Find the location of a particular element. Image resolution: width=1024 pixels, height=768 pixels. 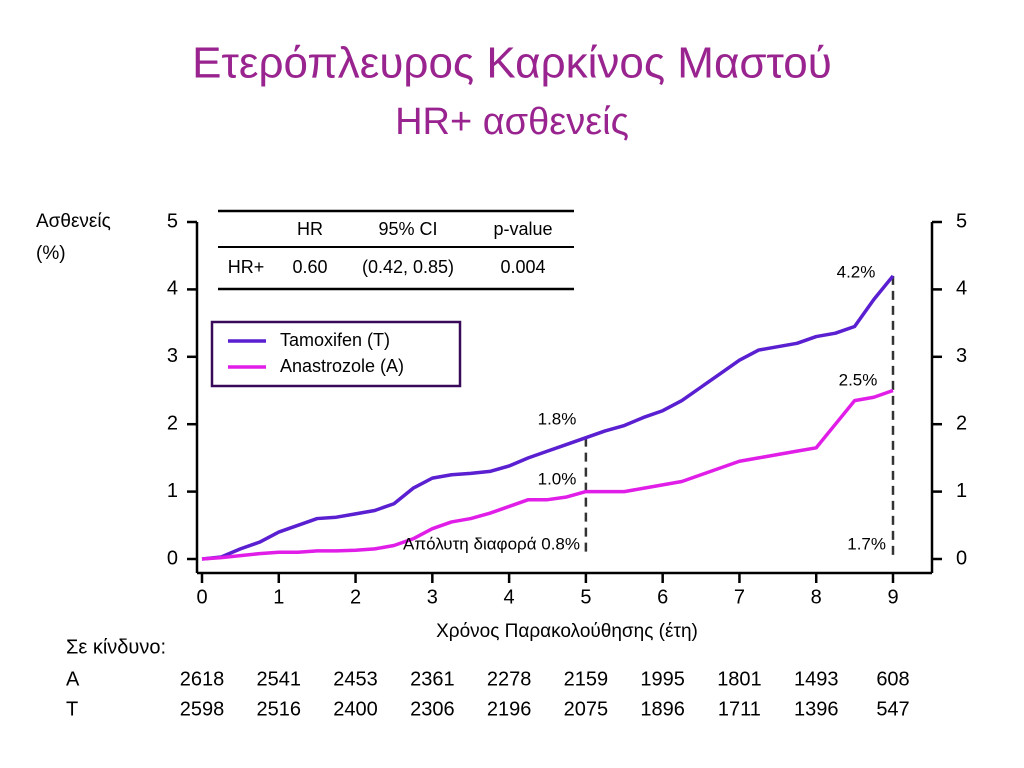

risk-value: 1493 is located at coordinates (816, 679).